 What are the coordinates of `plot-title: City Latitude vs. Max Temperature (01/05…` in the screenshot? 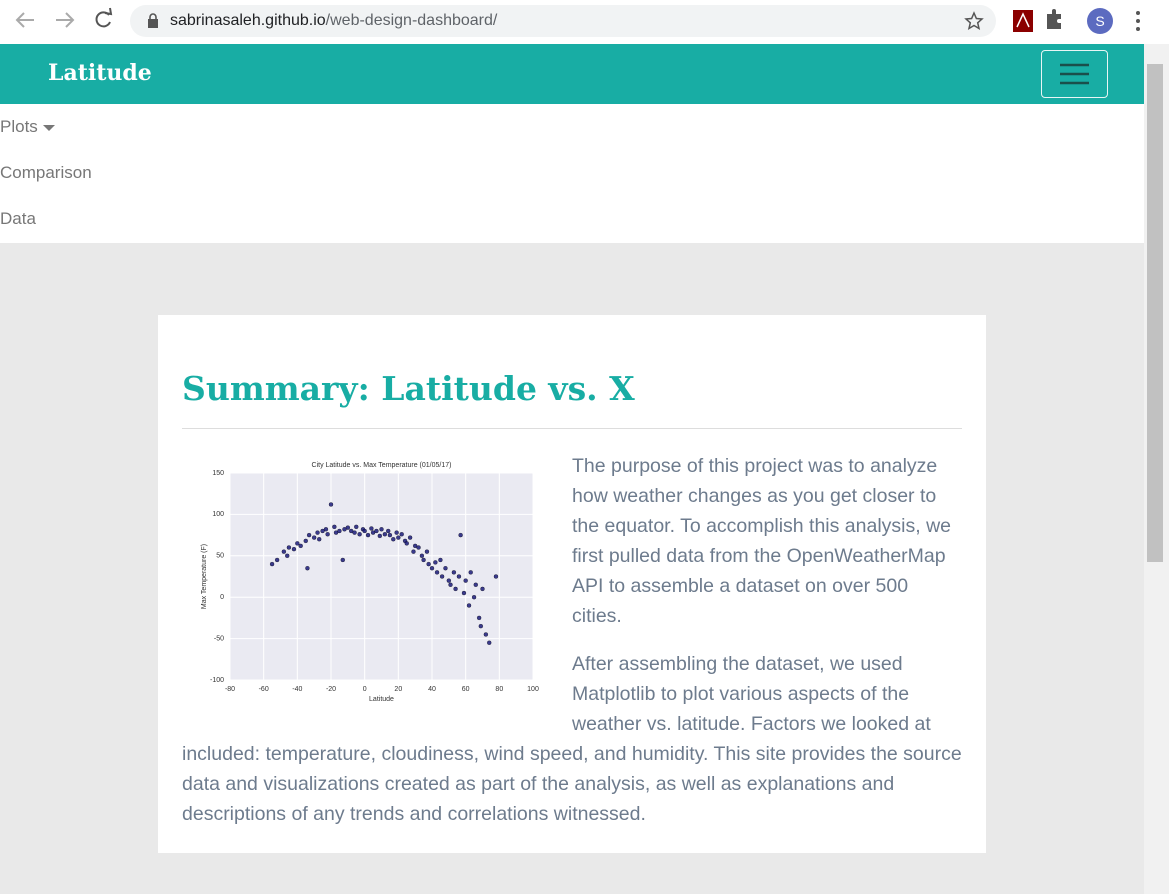 It's located at (382, 465).